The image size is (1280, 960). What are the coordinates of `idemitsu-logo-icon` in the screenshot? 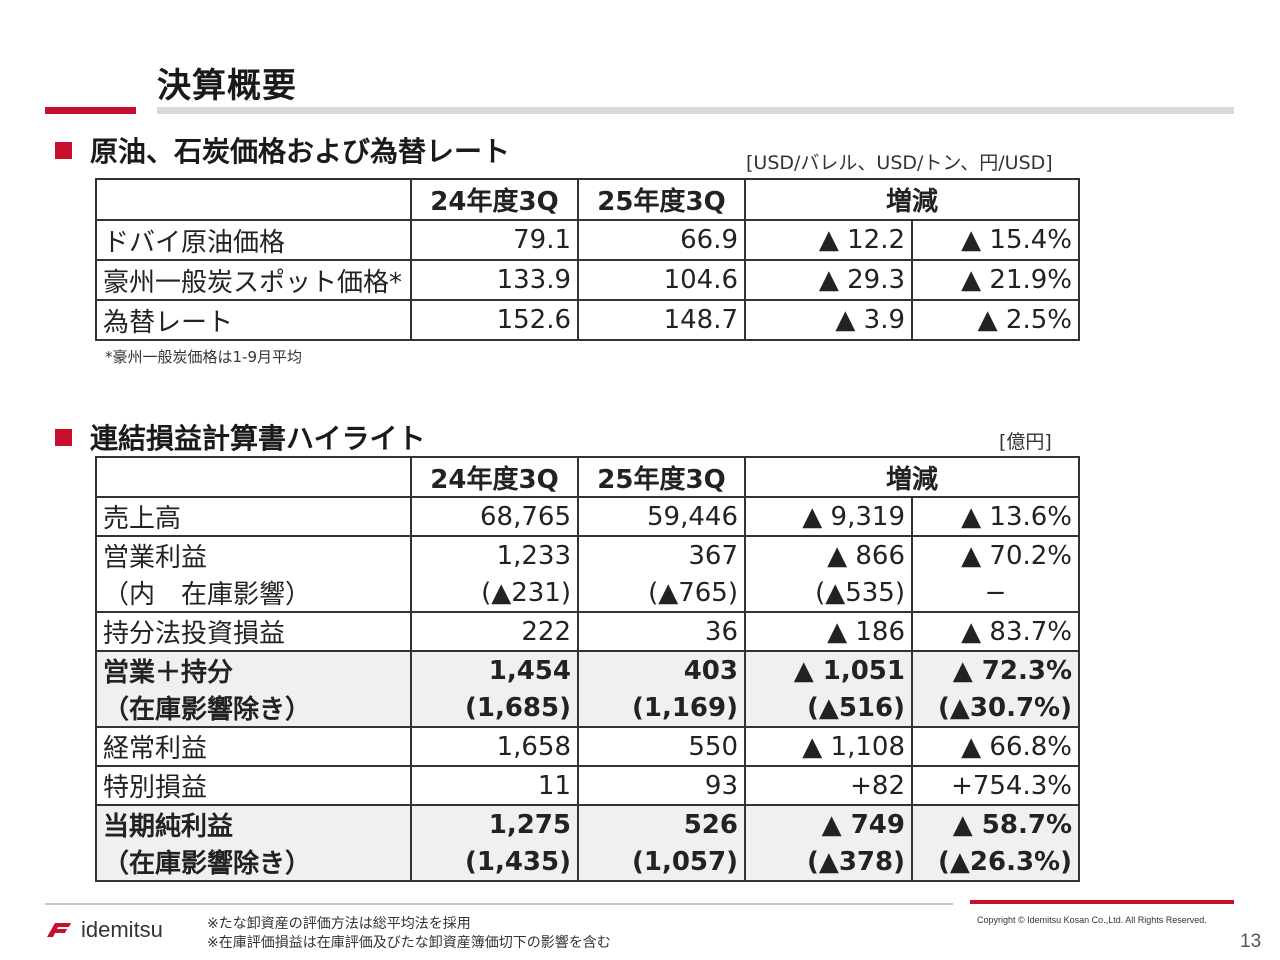 It's located at (59, 930).